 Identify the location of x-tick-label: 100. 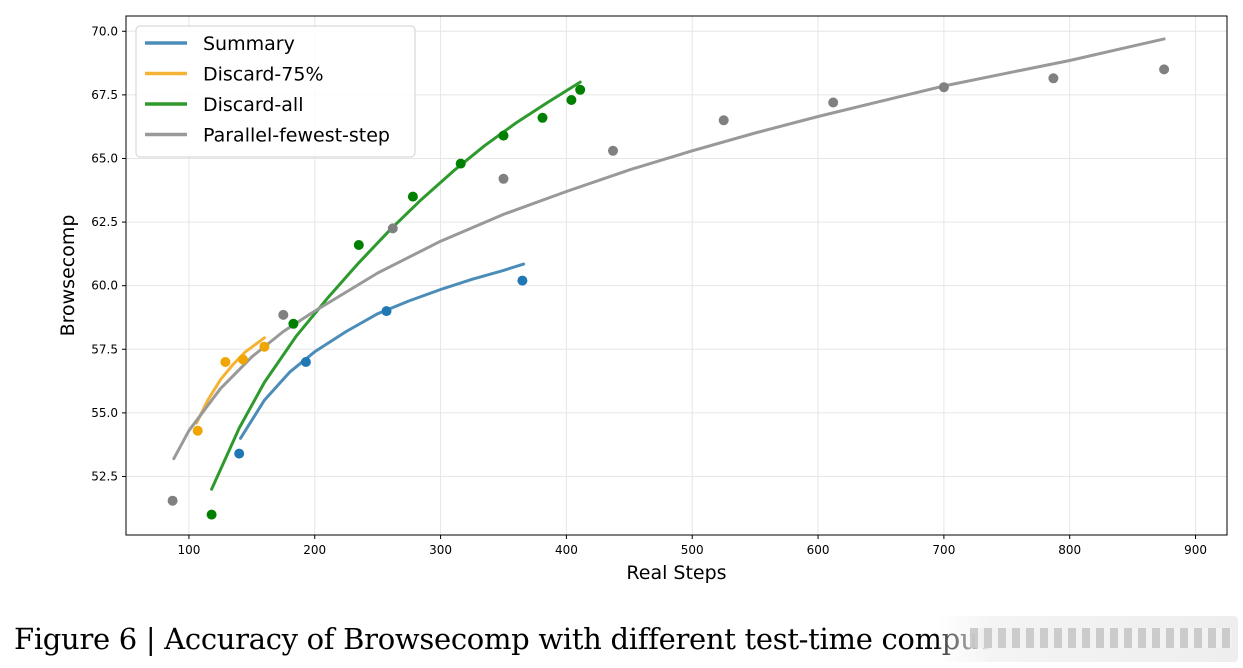
(188, 550).